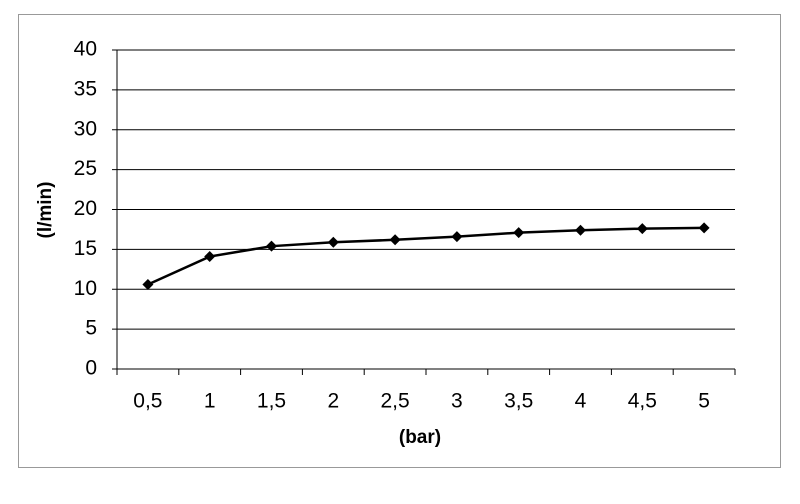 The height and width of the screenshot is (504, 800). Describe the element at coordinates (420, 437) in the screenshot. I see `x-axis-title: (bar)` at that location.